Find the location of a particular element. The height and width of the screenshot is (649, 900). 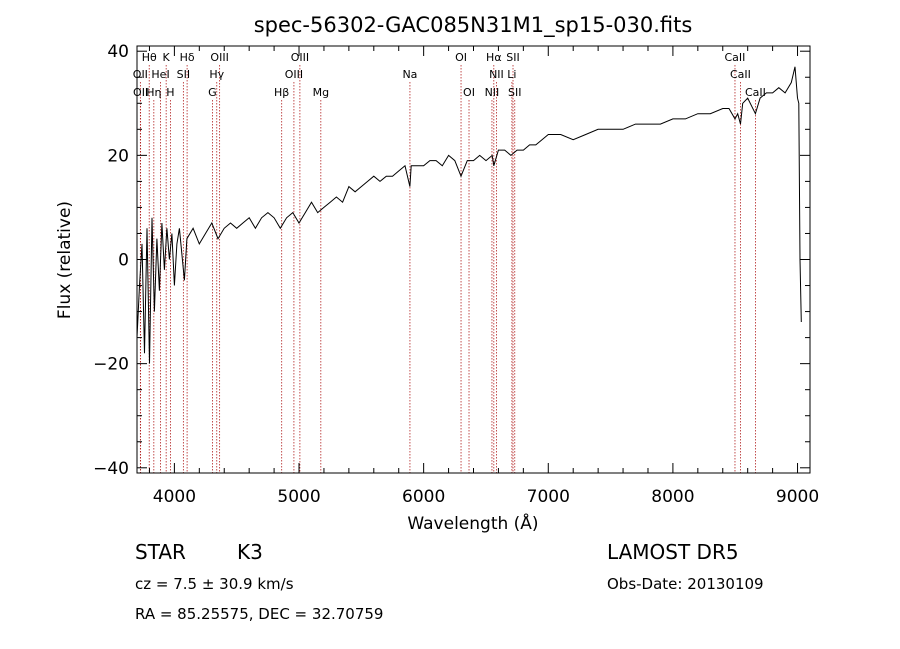

spectral-line-label-0: Hθ is located at coordinates (149, 57).